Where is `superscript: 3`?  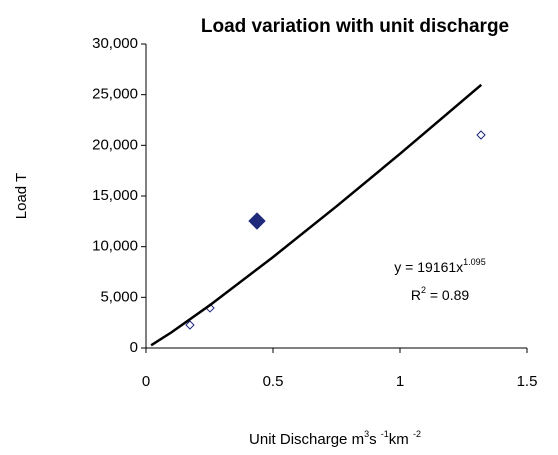 superscript: 3 is located at coordinates (366, 434).